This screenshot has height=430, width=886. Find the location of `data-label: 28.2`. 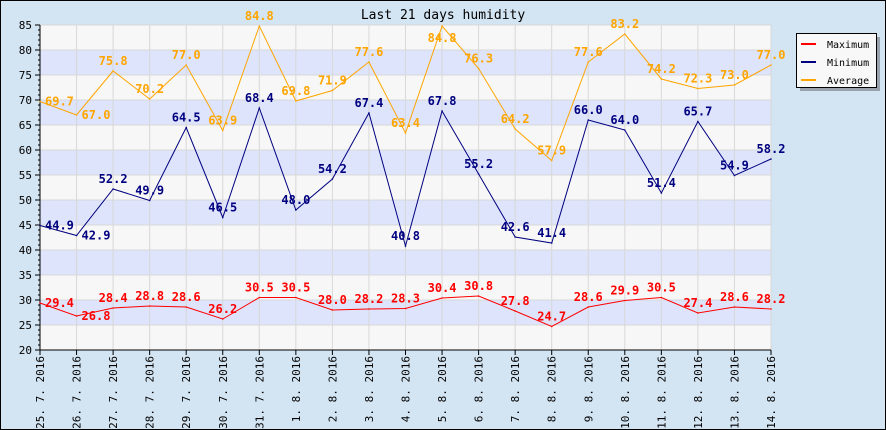

data-label: 28.2 is located at coordinates (771, 299).